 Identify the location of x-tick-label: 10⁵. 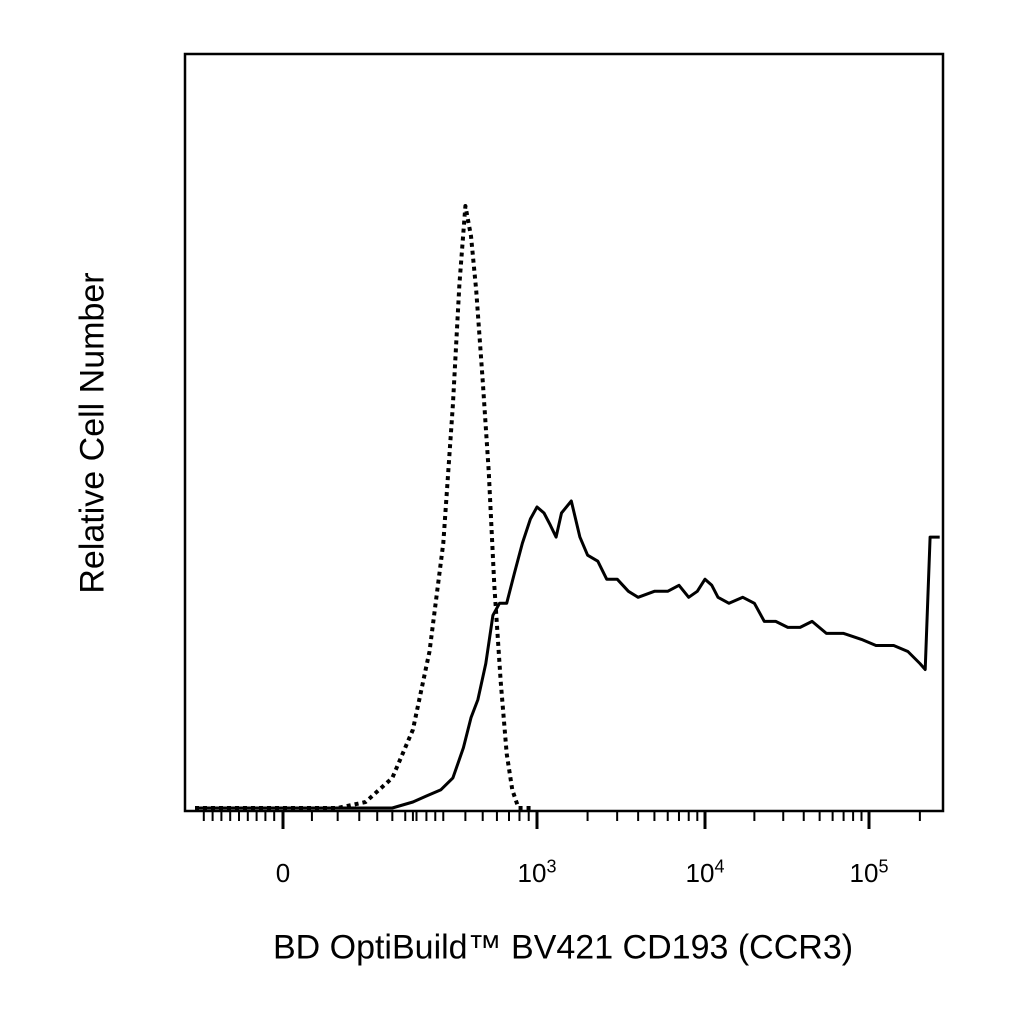
(869, 872).